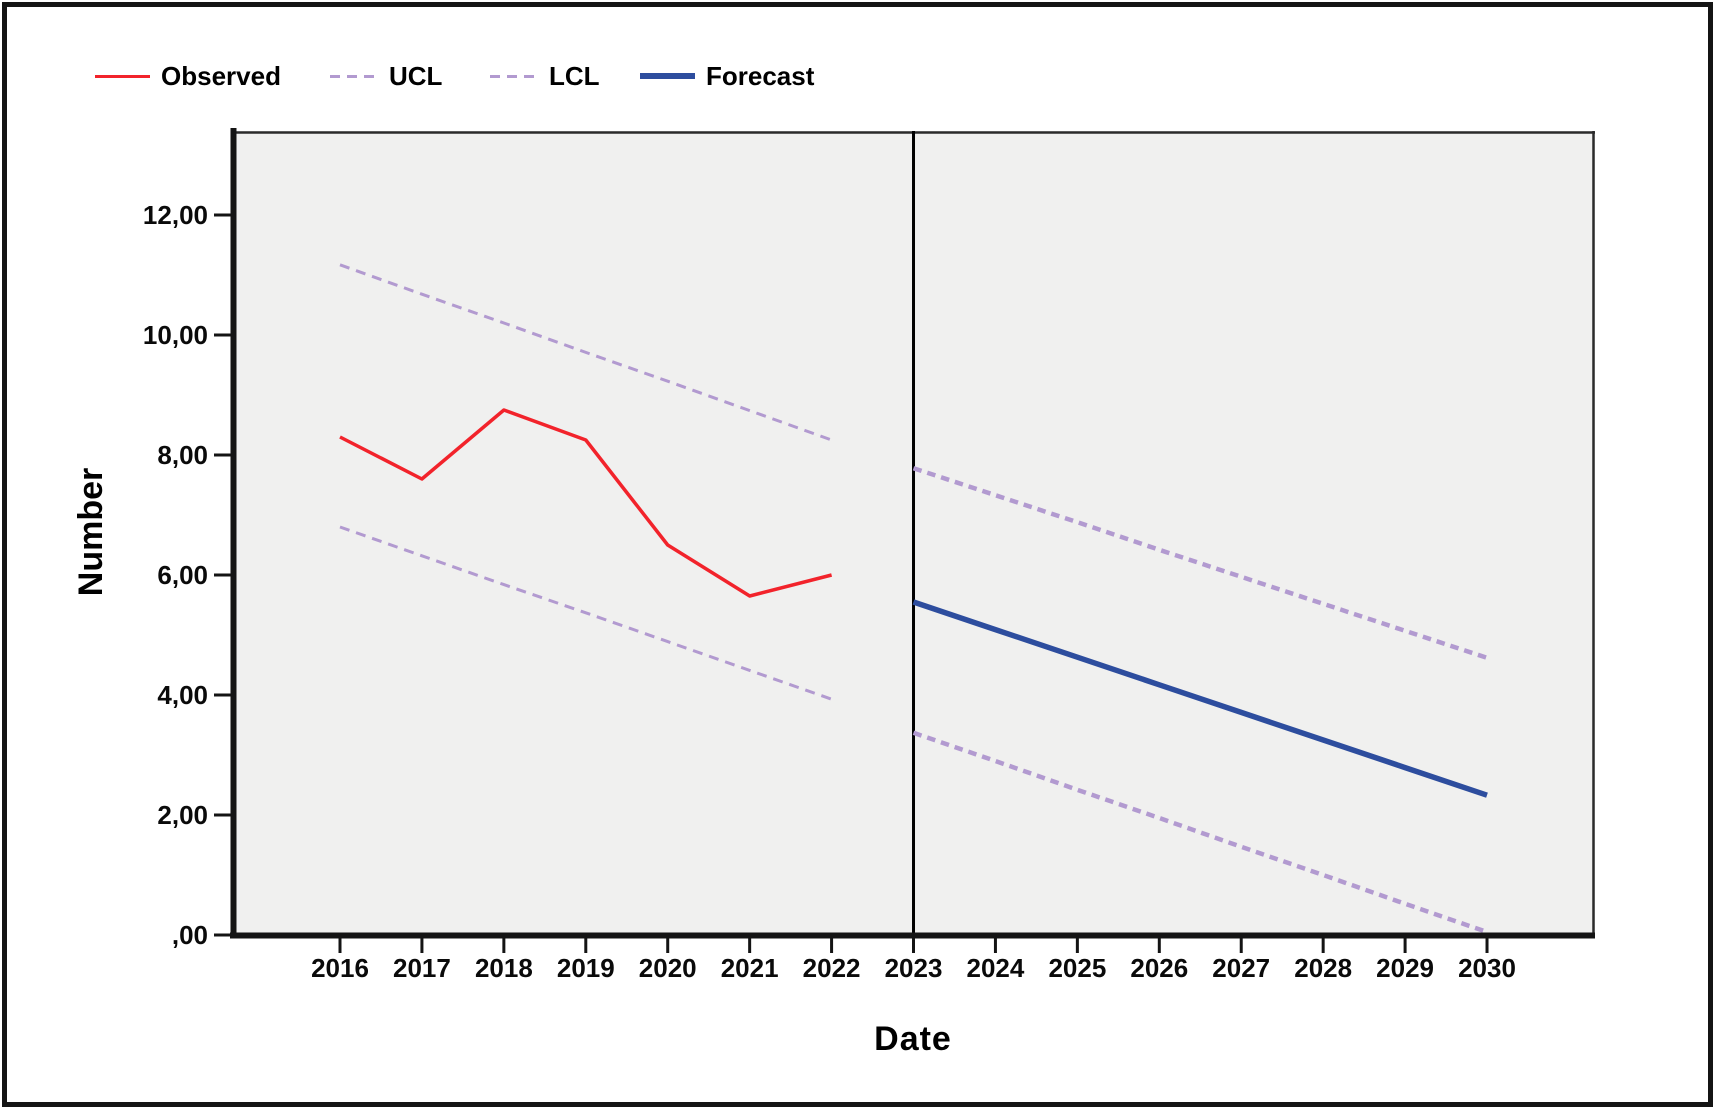 This screenshot has height=1109, width=1715. Describe the element at coordinates (749, 968) in the screenshot. I see `x-tick-label: 2021` at that location.